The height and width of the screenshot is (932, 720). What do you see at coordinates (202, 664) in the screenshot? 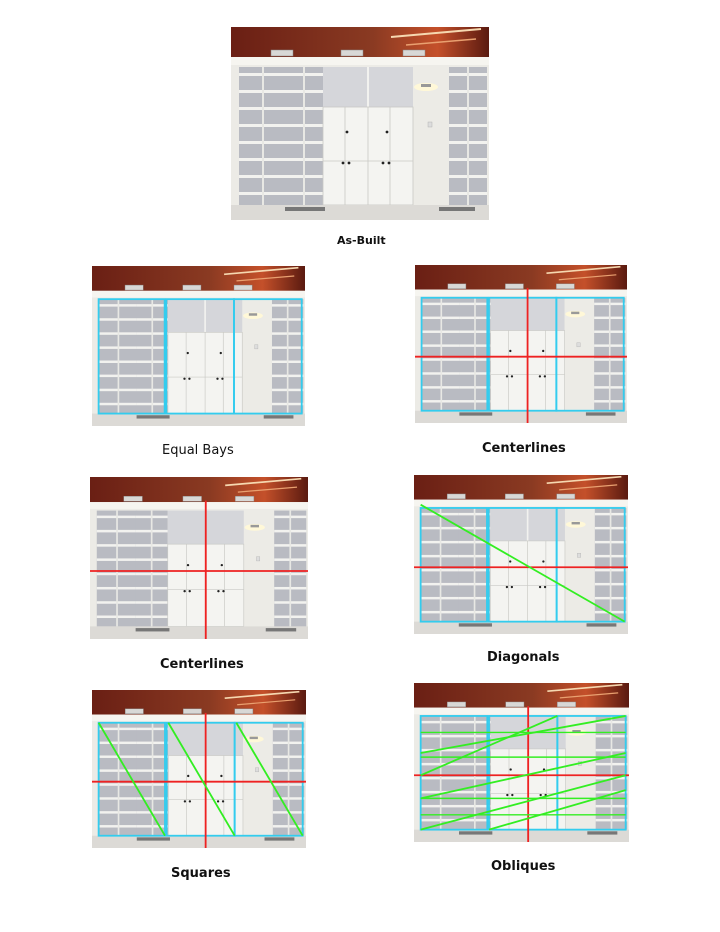
I see `centerlines-caption-2: Centerlines` at bounding box center [202, 664].